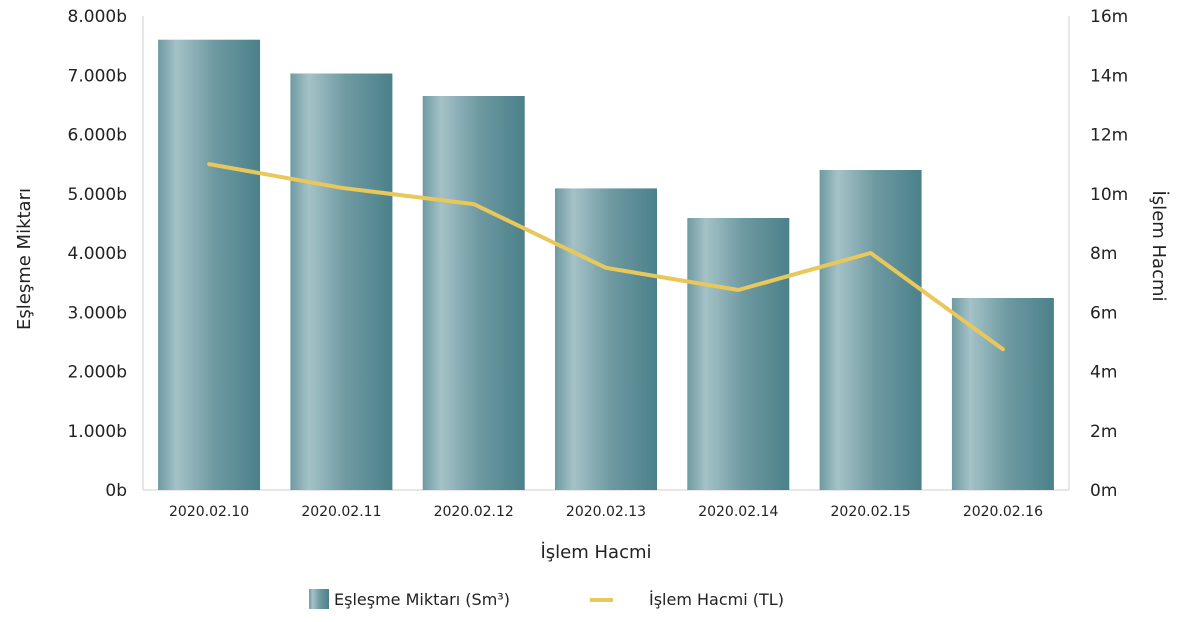  Describe the element at coordinates (97, 17) in the screenshot. I see `y-tick-label: 8.000b` at that location.